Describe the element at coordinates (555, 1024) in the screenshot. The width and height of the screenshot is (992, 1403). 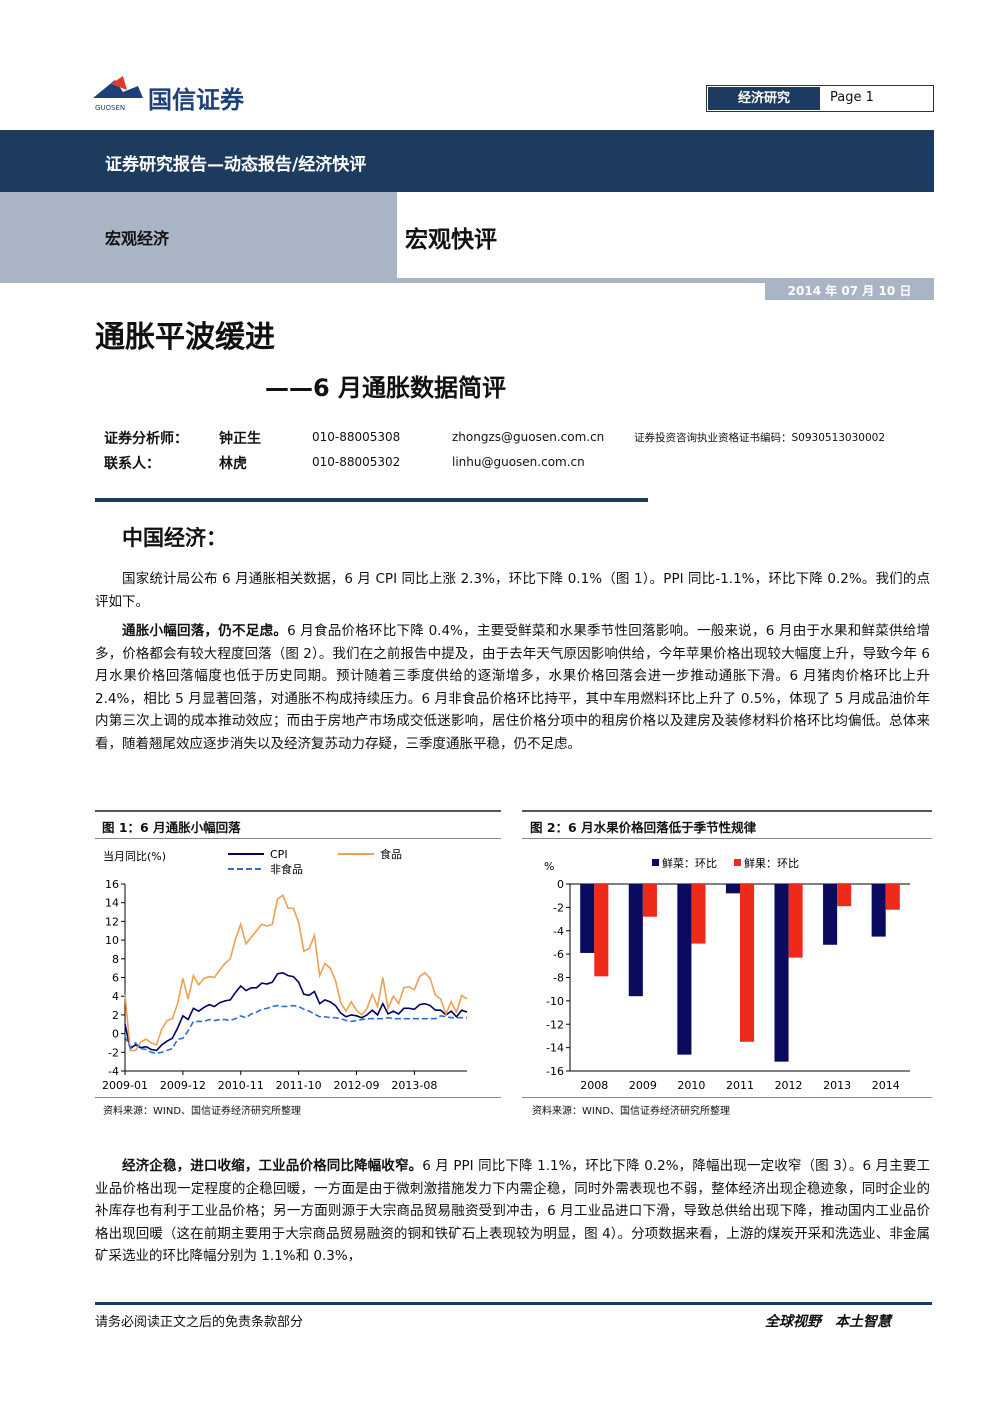
I see `y-tick-label: -12` at that location.